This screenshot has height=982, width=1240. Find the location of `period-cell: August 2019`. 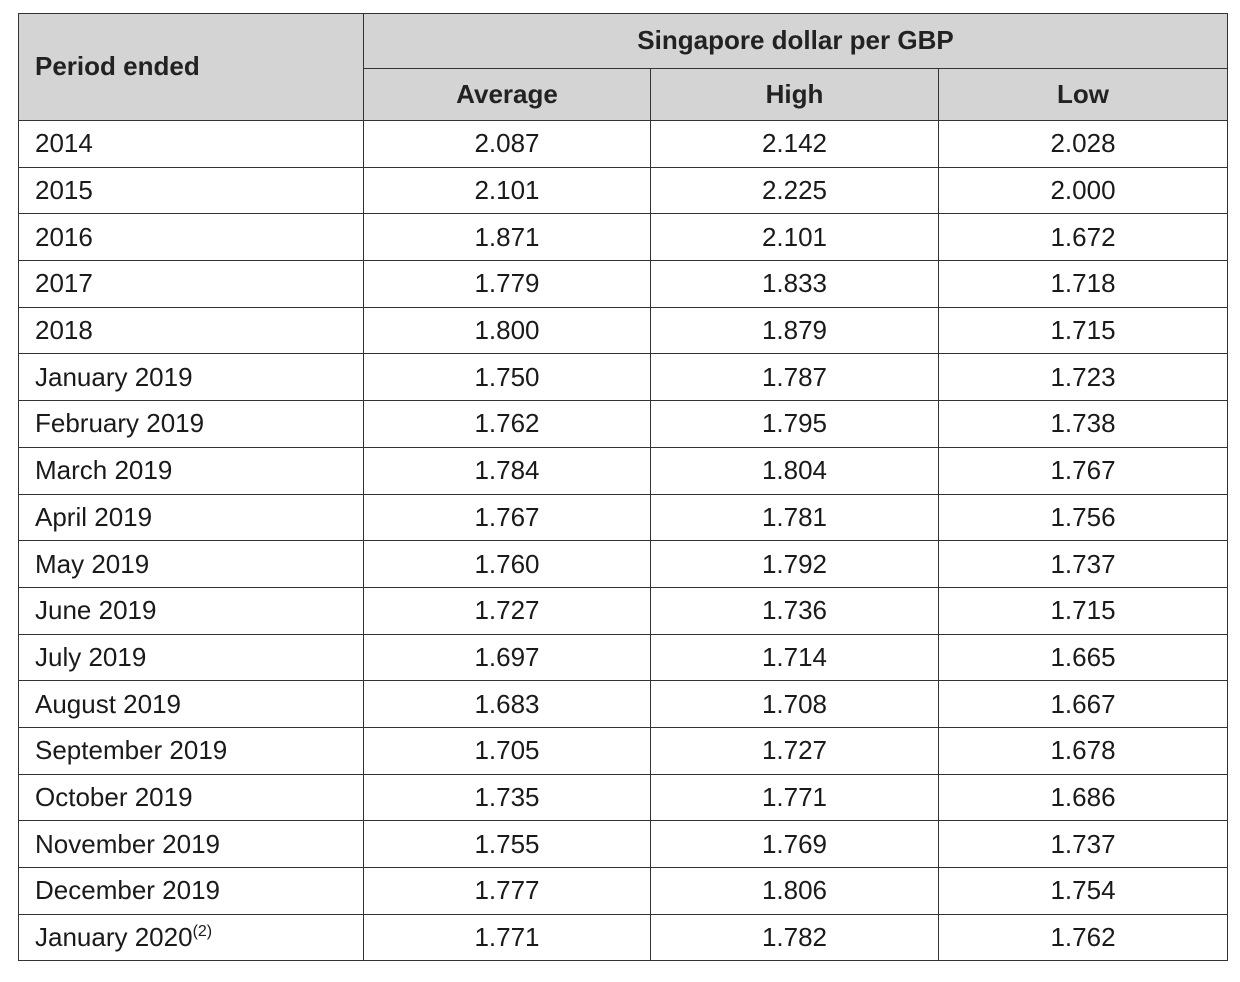

period-cell: August 2019 is located at coordinates (191, 704).